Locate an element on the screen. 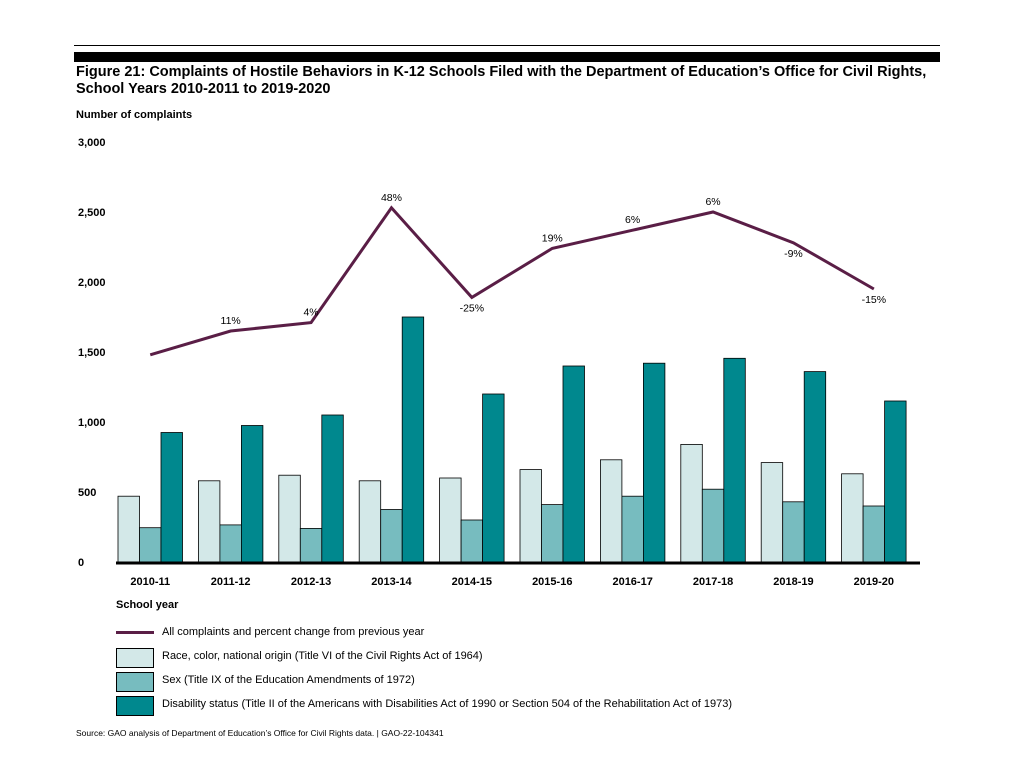  percent-change-label: 11% is located at coordinates (231, 321).